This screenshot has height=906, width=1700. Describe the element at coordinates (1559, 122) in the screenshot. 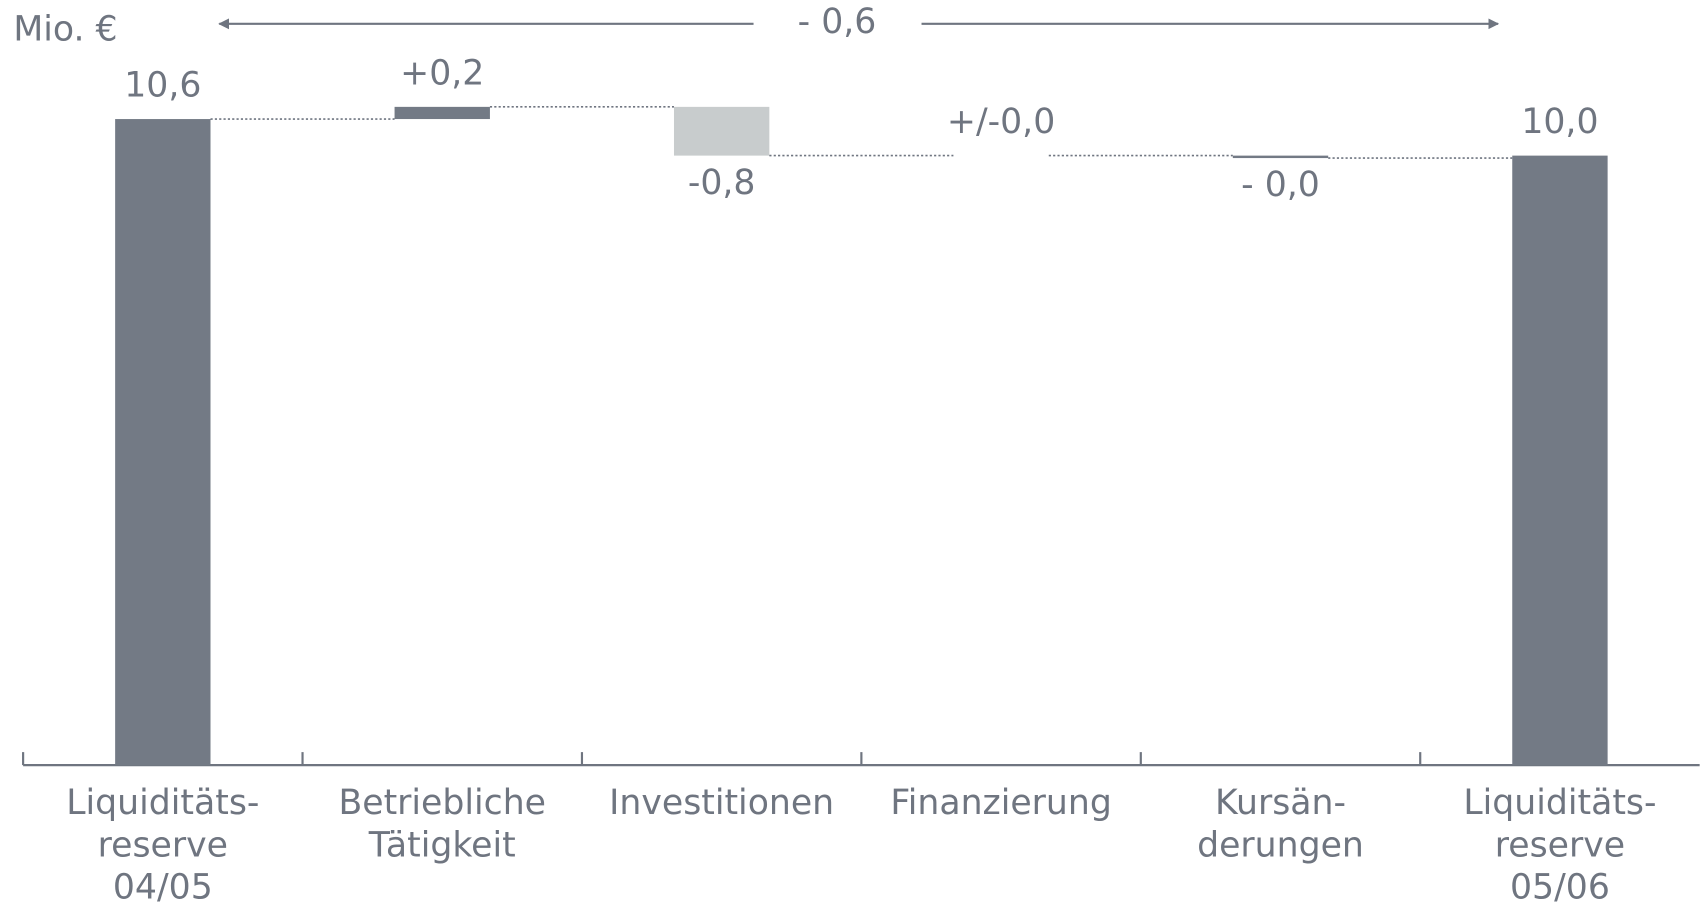

I see `value-label: 10,0` at that location.